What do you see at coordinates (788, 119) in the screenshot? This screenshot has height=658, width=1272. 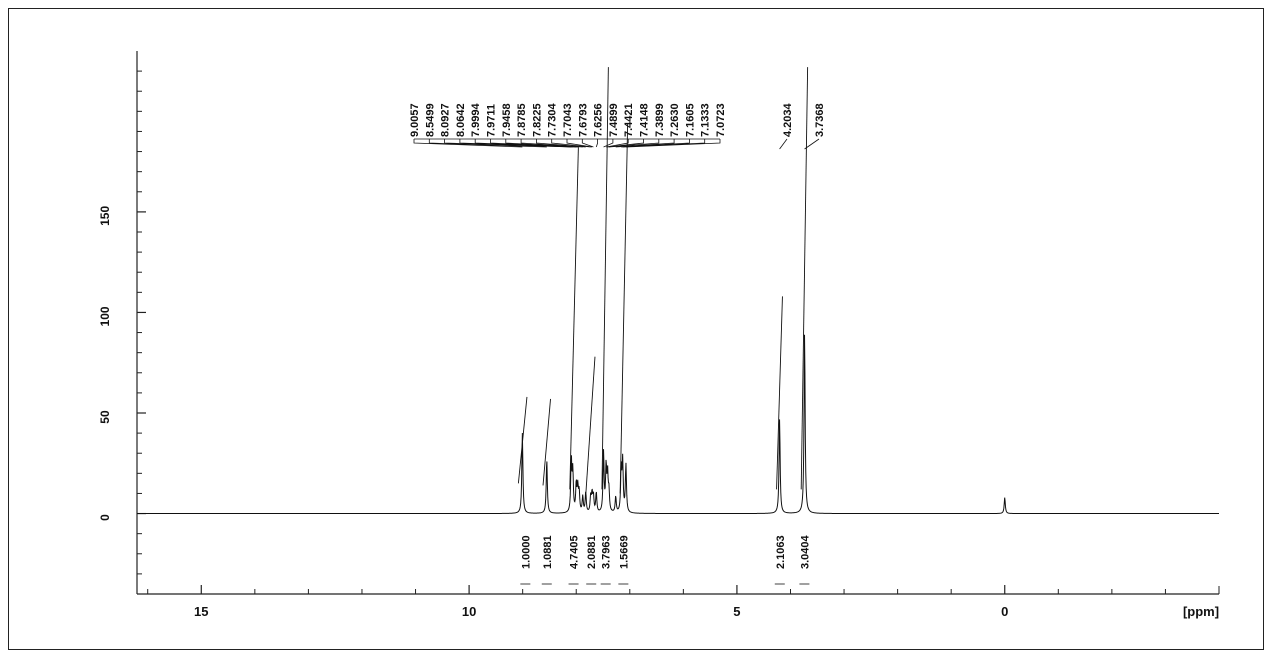 I see `peak-label: 4.2034` at bounding box center [788, 119].